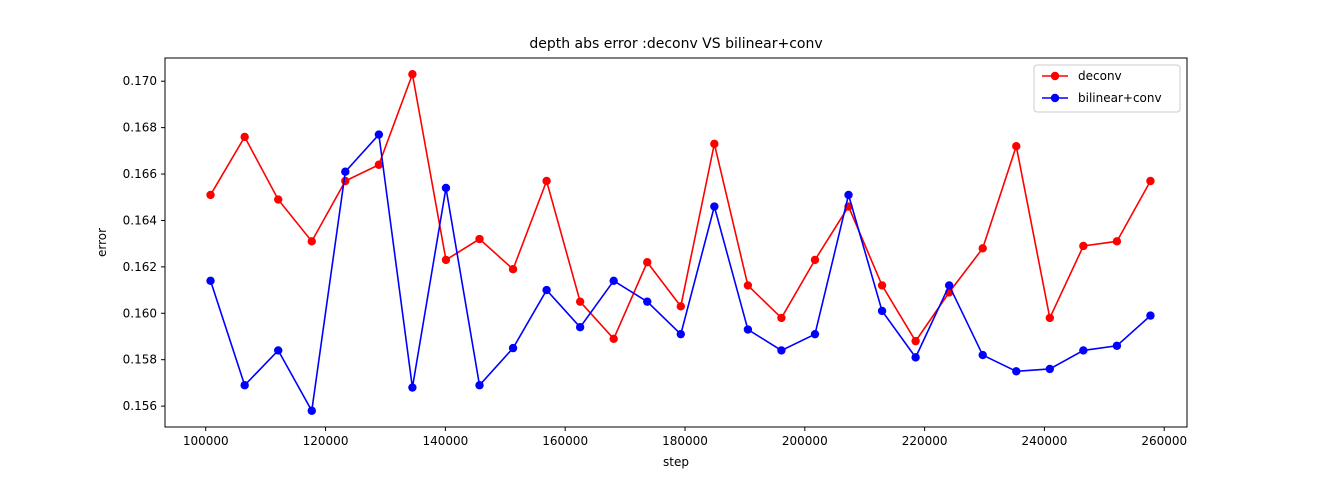 The width and height of the screenshot is (1319, 480). Describe the element at coordinates (140, 313) in the screenshot. I see `y-tick-label: 0.160` at that location.